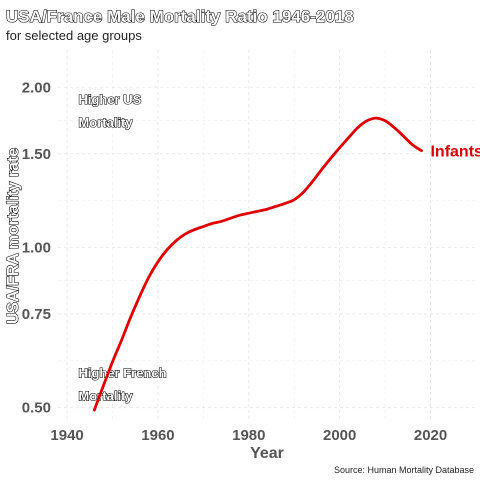 Image resolution: width=480 pixels, height=480 pixels. I want to click on y-tick-label: 2.00, so click(36, 87).